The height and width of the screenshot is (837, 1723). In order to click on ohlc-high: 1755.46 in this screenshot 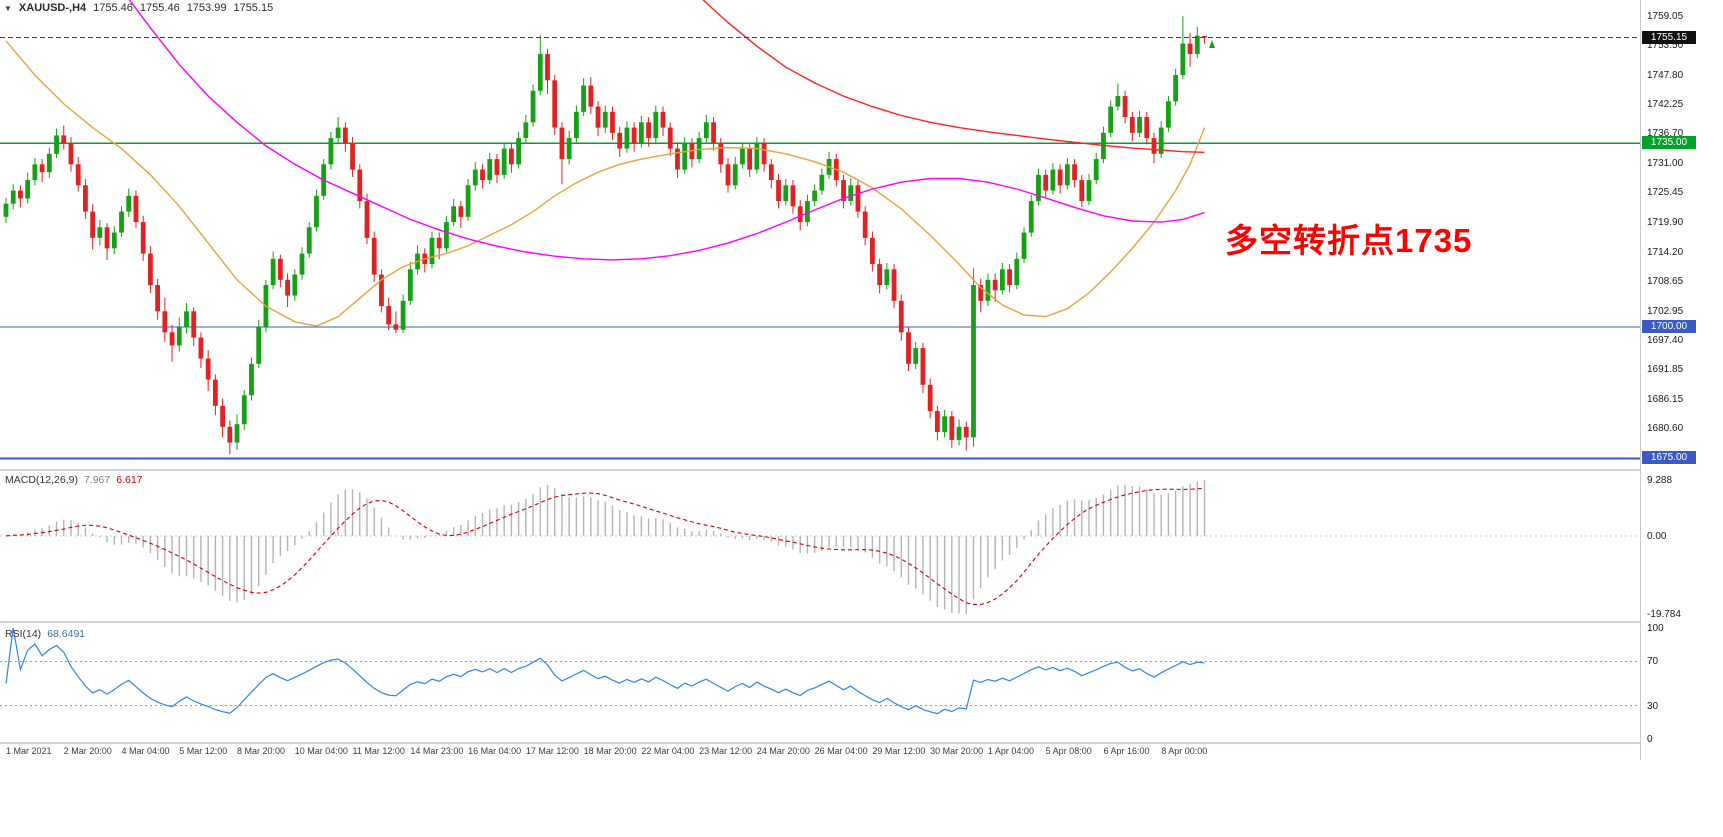, I will do `click(159, 8)`.